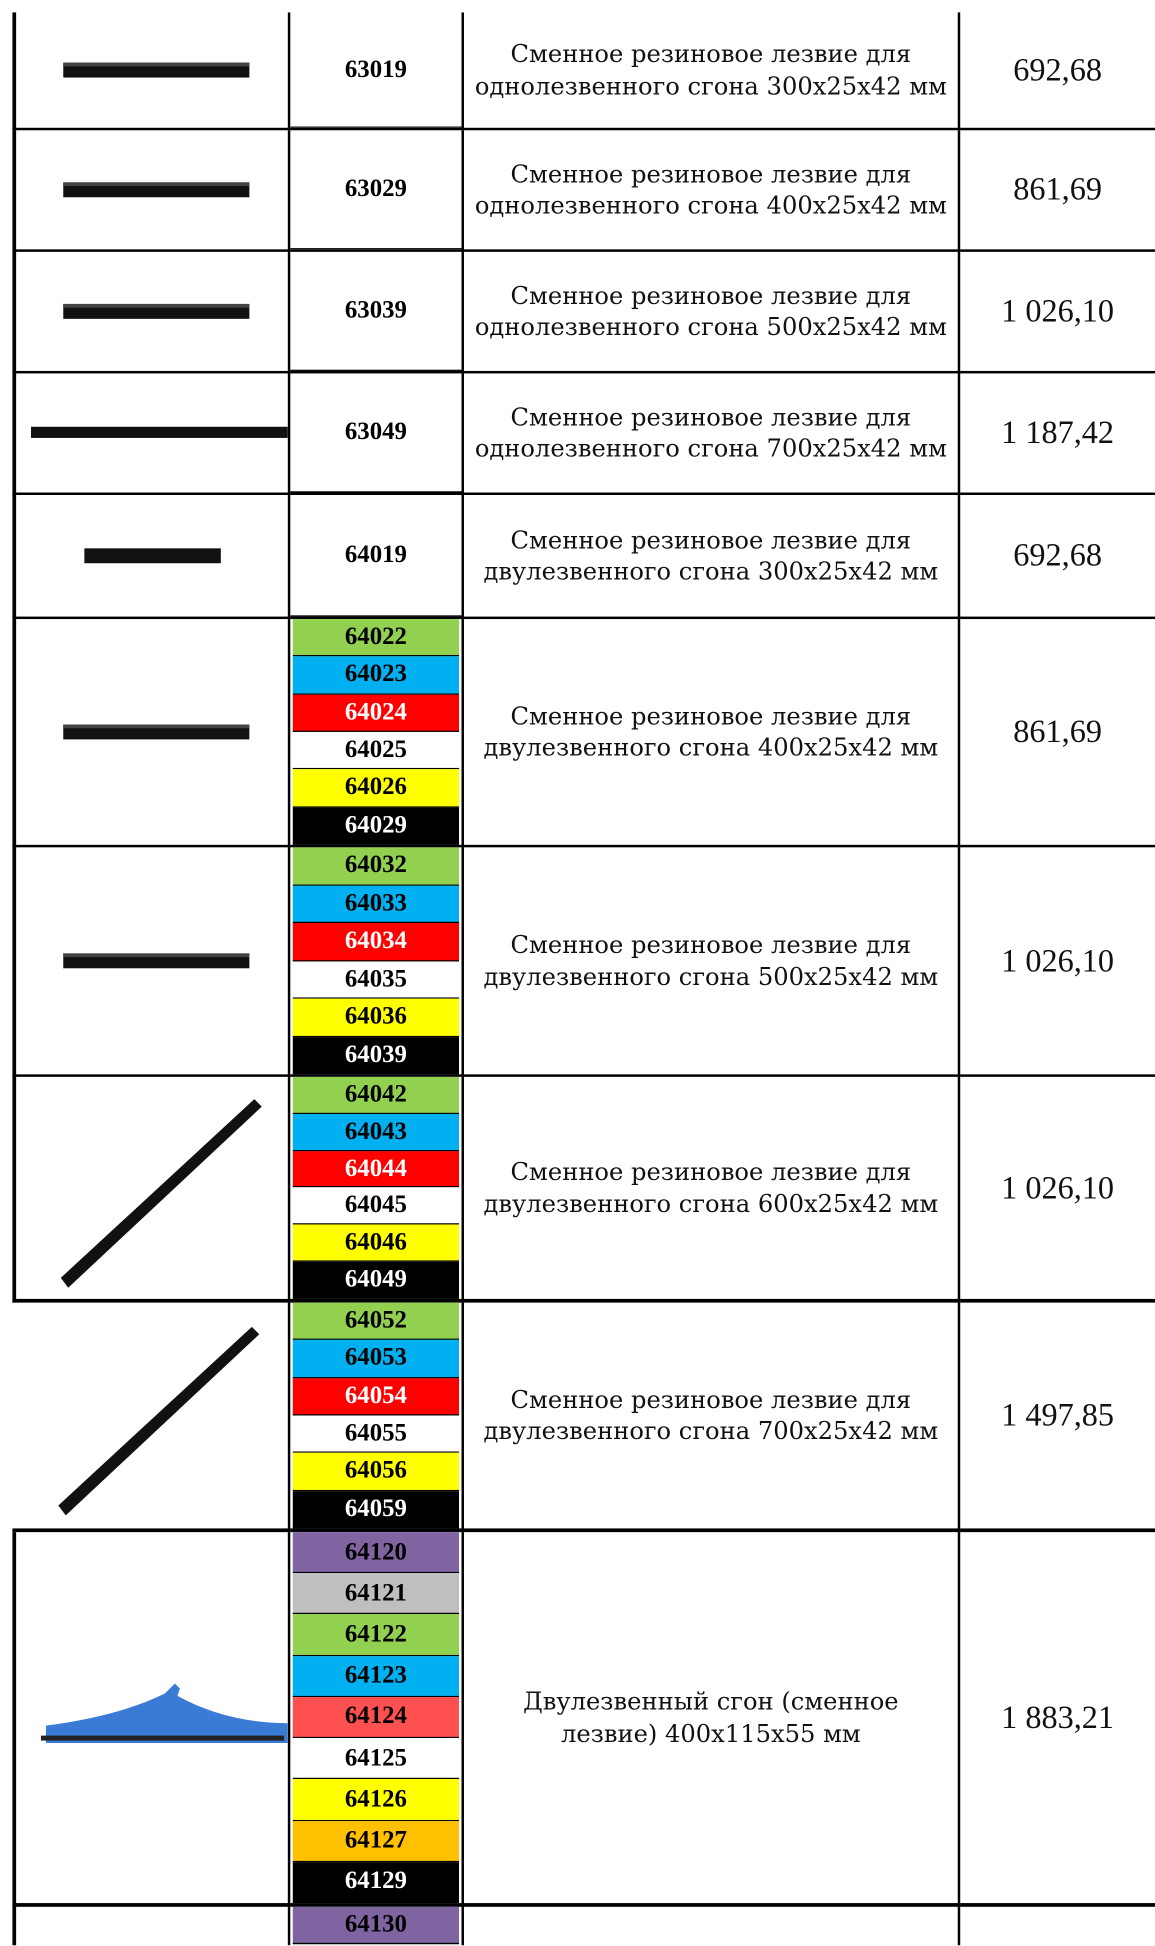 This screenshot has height=1946, width=1155. I want to click on product-code: 63049, so click(376, 433).